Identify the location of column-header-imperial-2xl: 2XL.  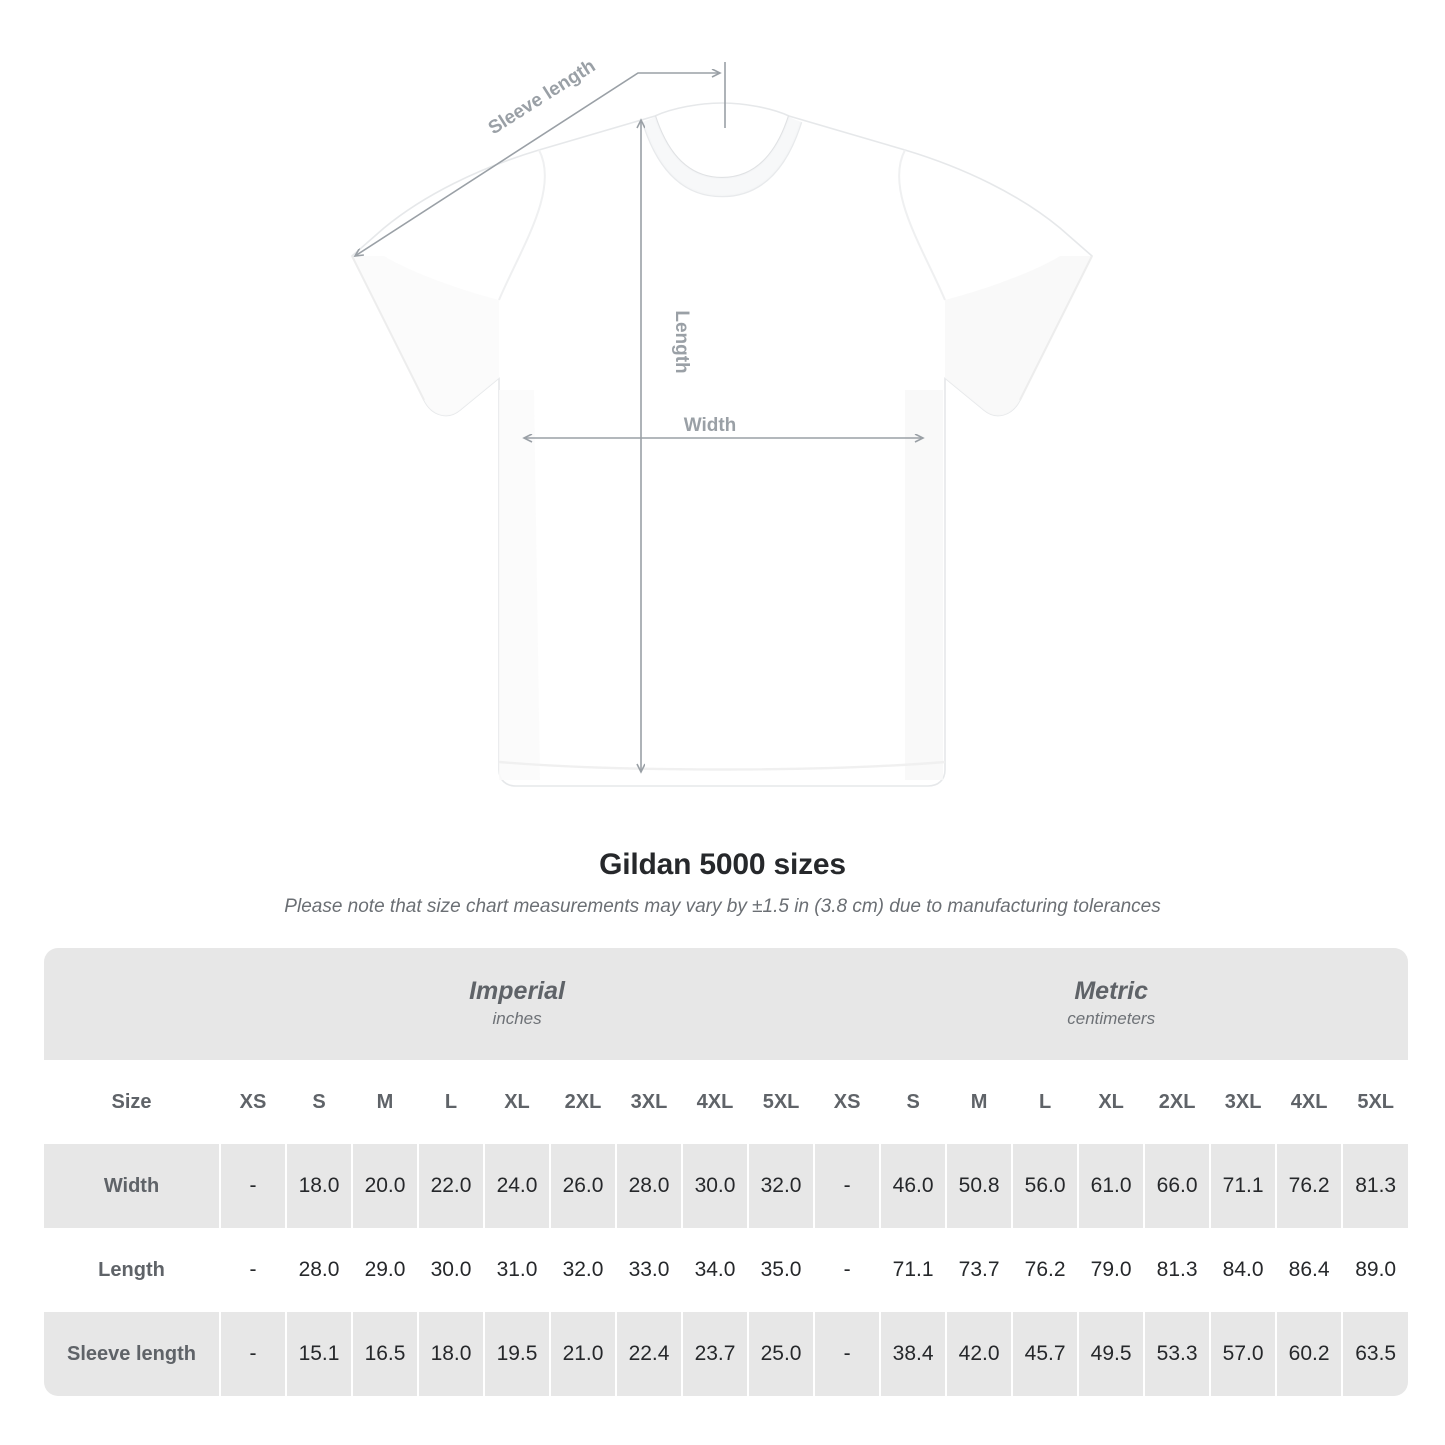
(582, 1102).